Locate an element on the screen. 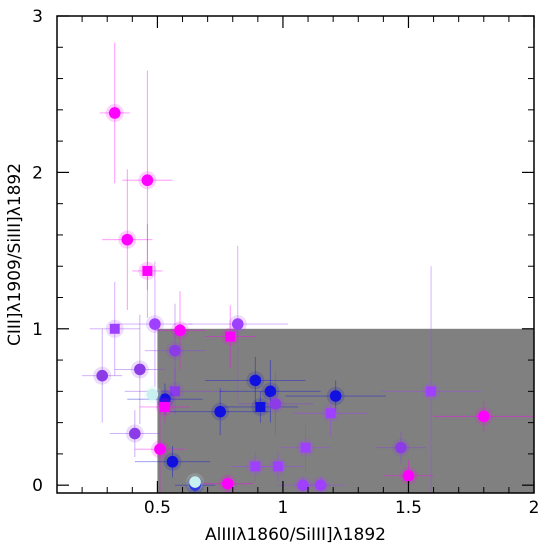 The image size is (550, 552). y-tick-label: 2 is located at coordinates (37, 173).